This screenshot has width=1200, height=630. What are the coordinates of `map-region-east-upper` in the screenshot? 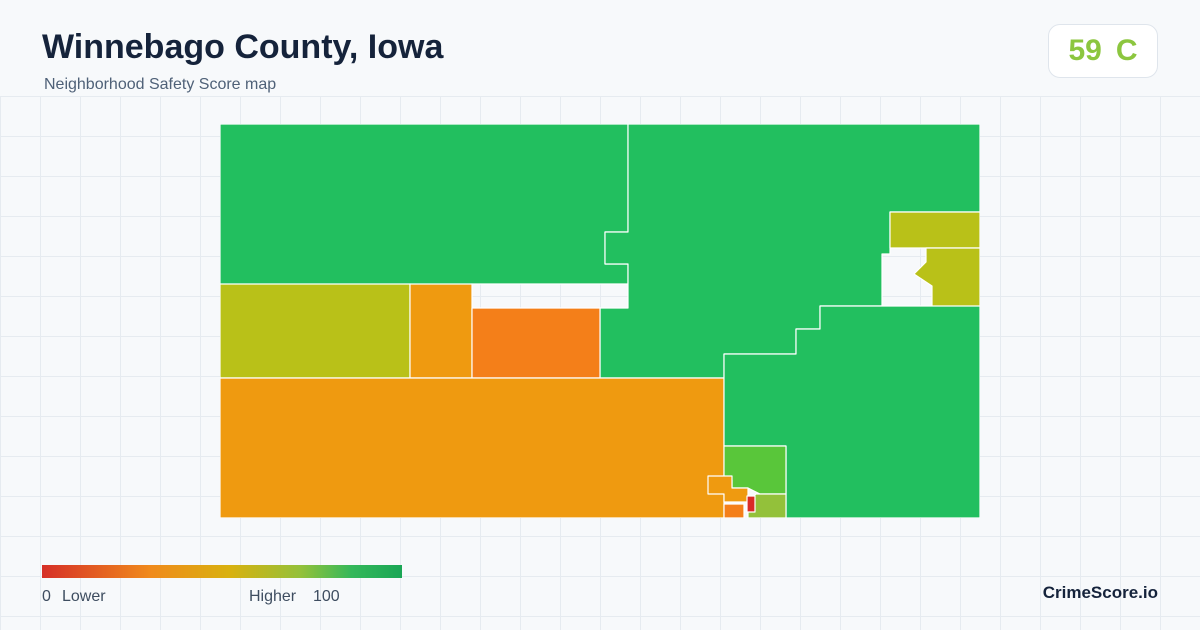 It's located at (934, 230).